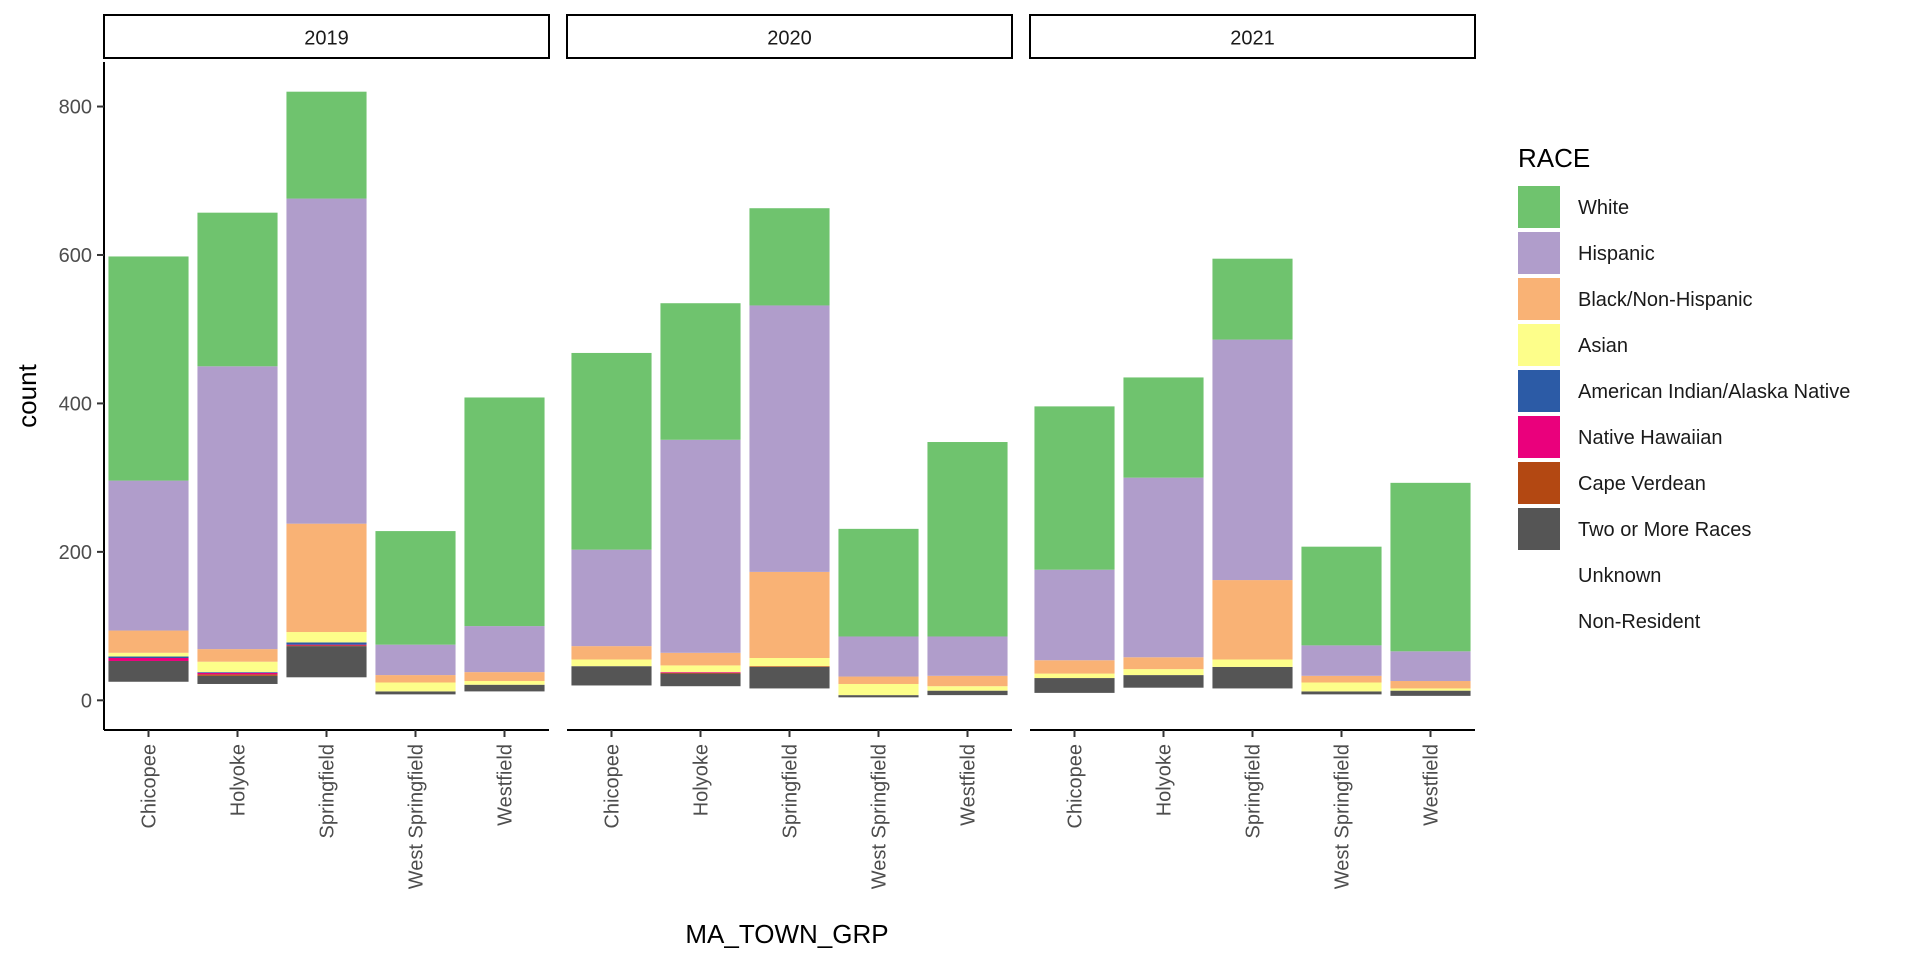  I want to click on legend-title: RACE, so click(1554, 158).